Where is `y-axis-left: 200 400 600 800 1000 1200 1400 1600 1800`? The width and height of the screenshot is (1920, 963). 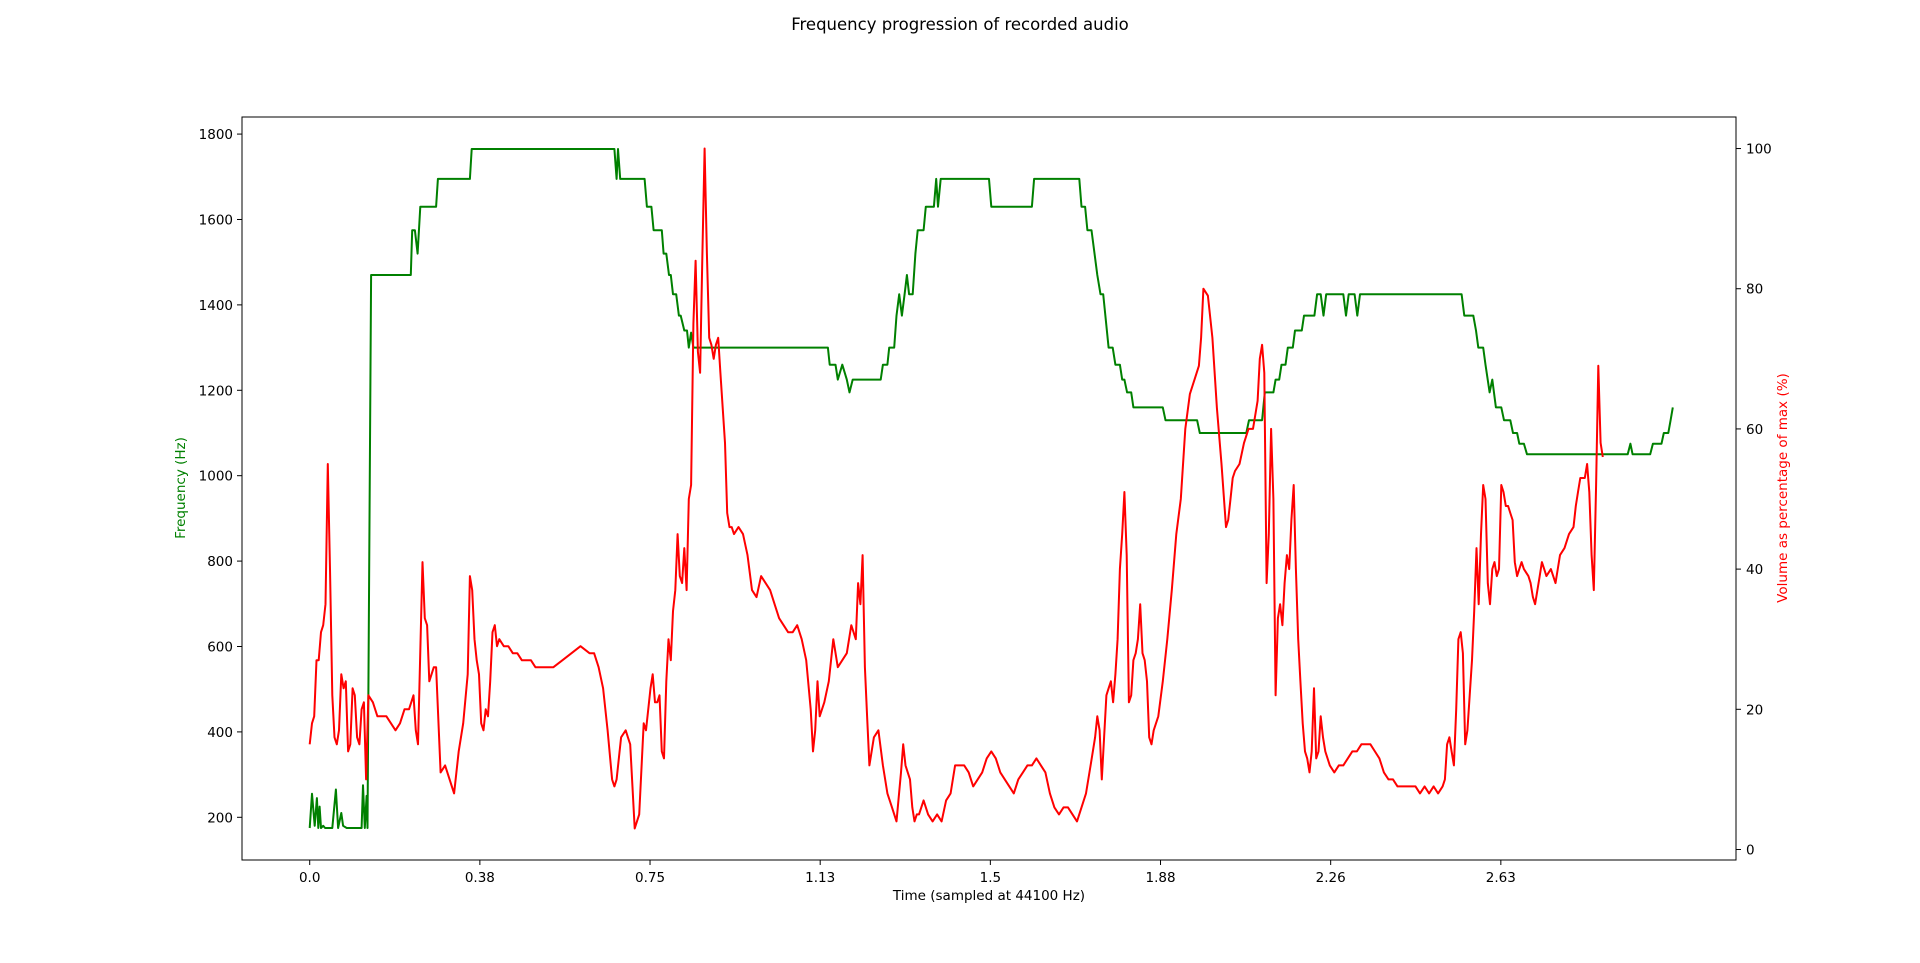 y-axis-left: 200 400 600 800 1000 1200 1400 1600 1800 is located at coordinates (220, 476).